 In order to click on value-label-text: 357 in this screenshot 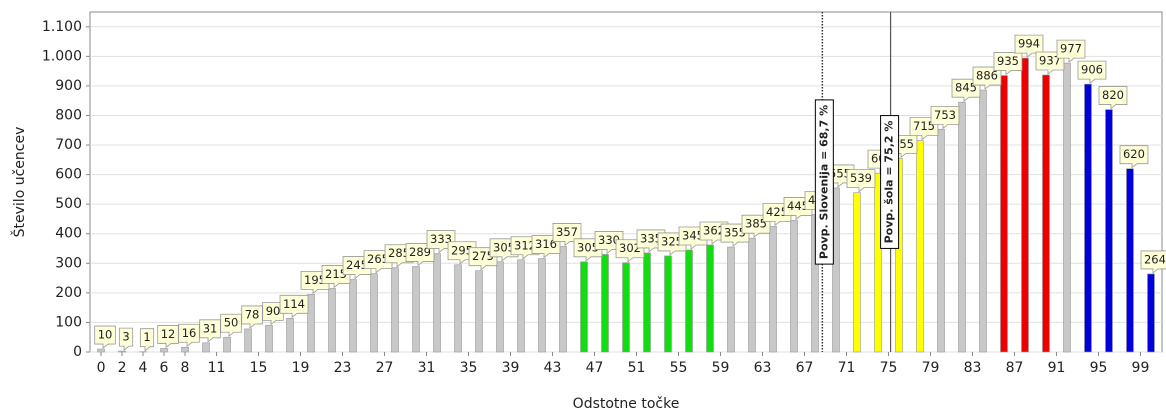, I will do `click(567, 232)`.